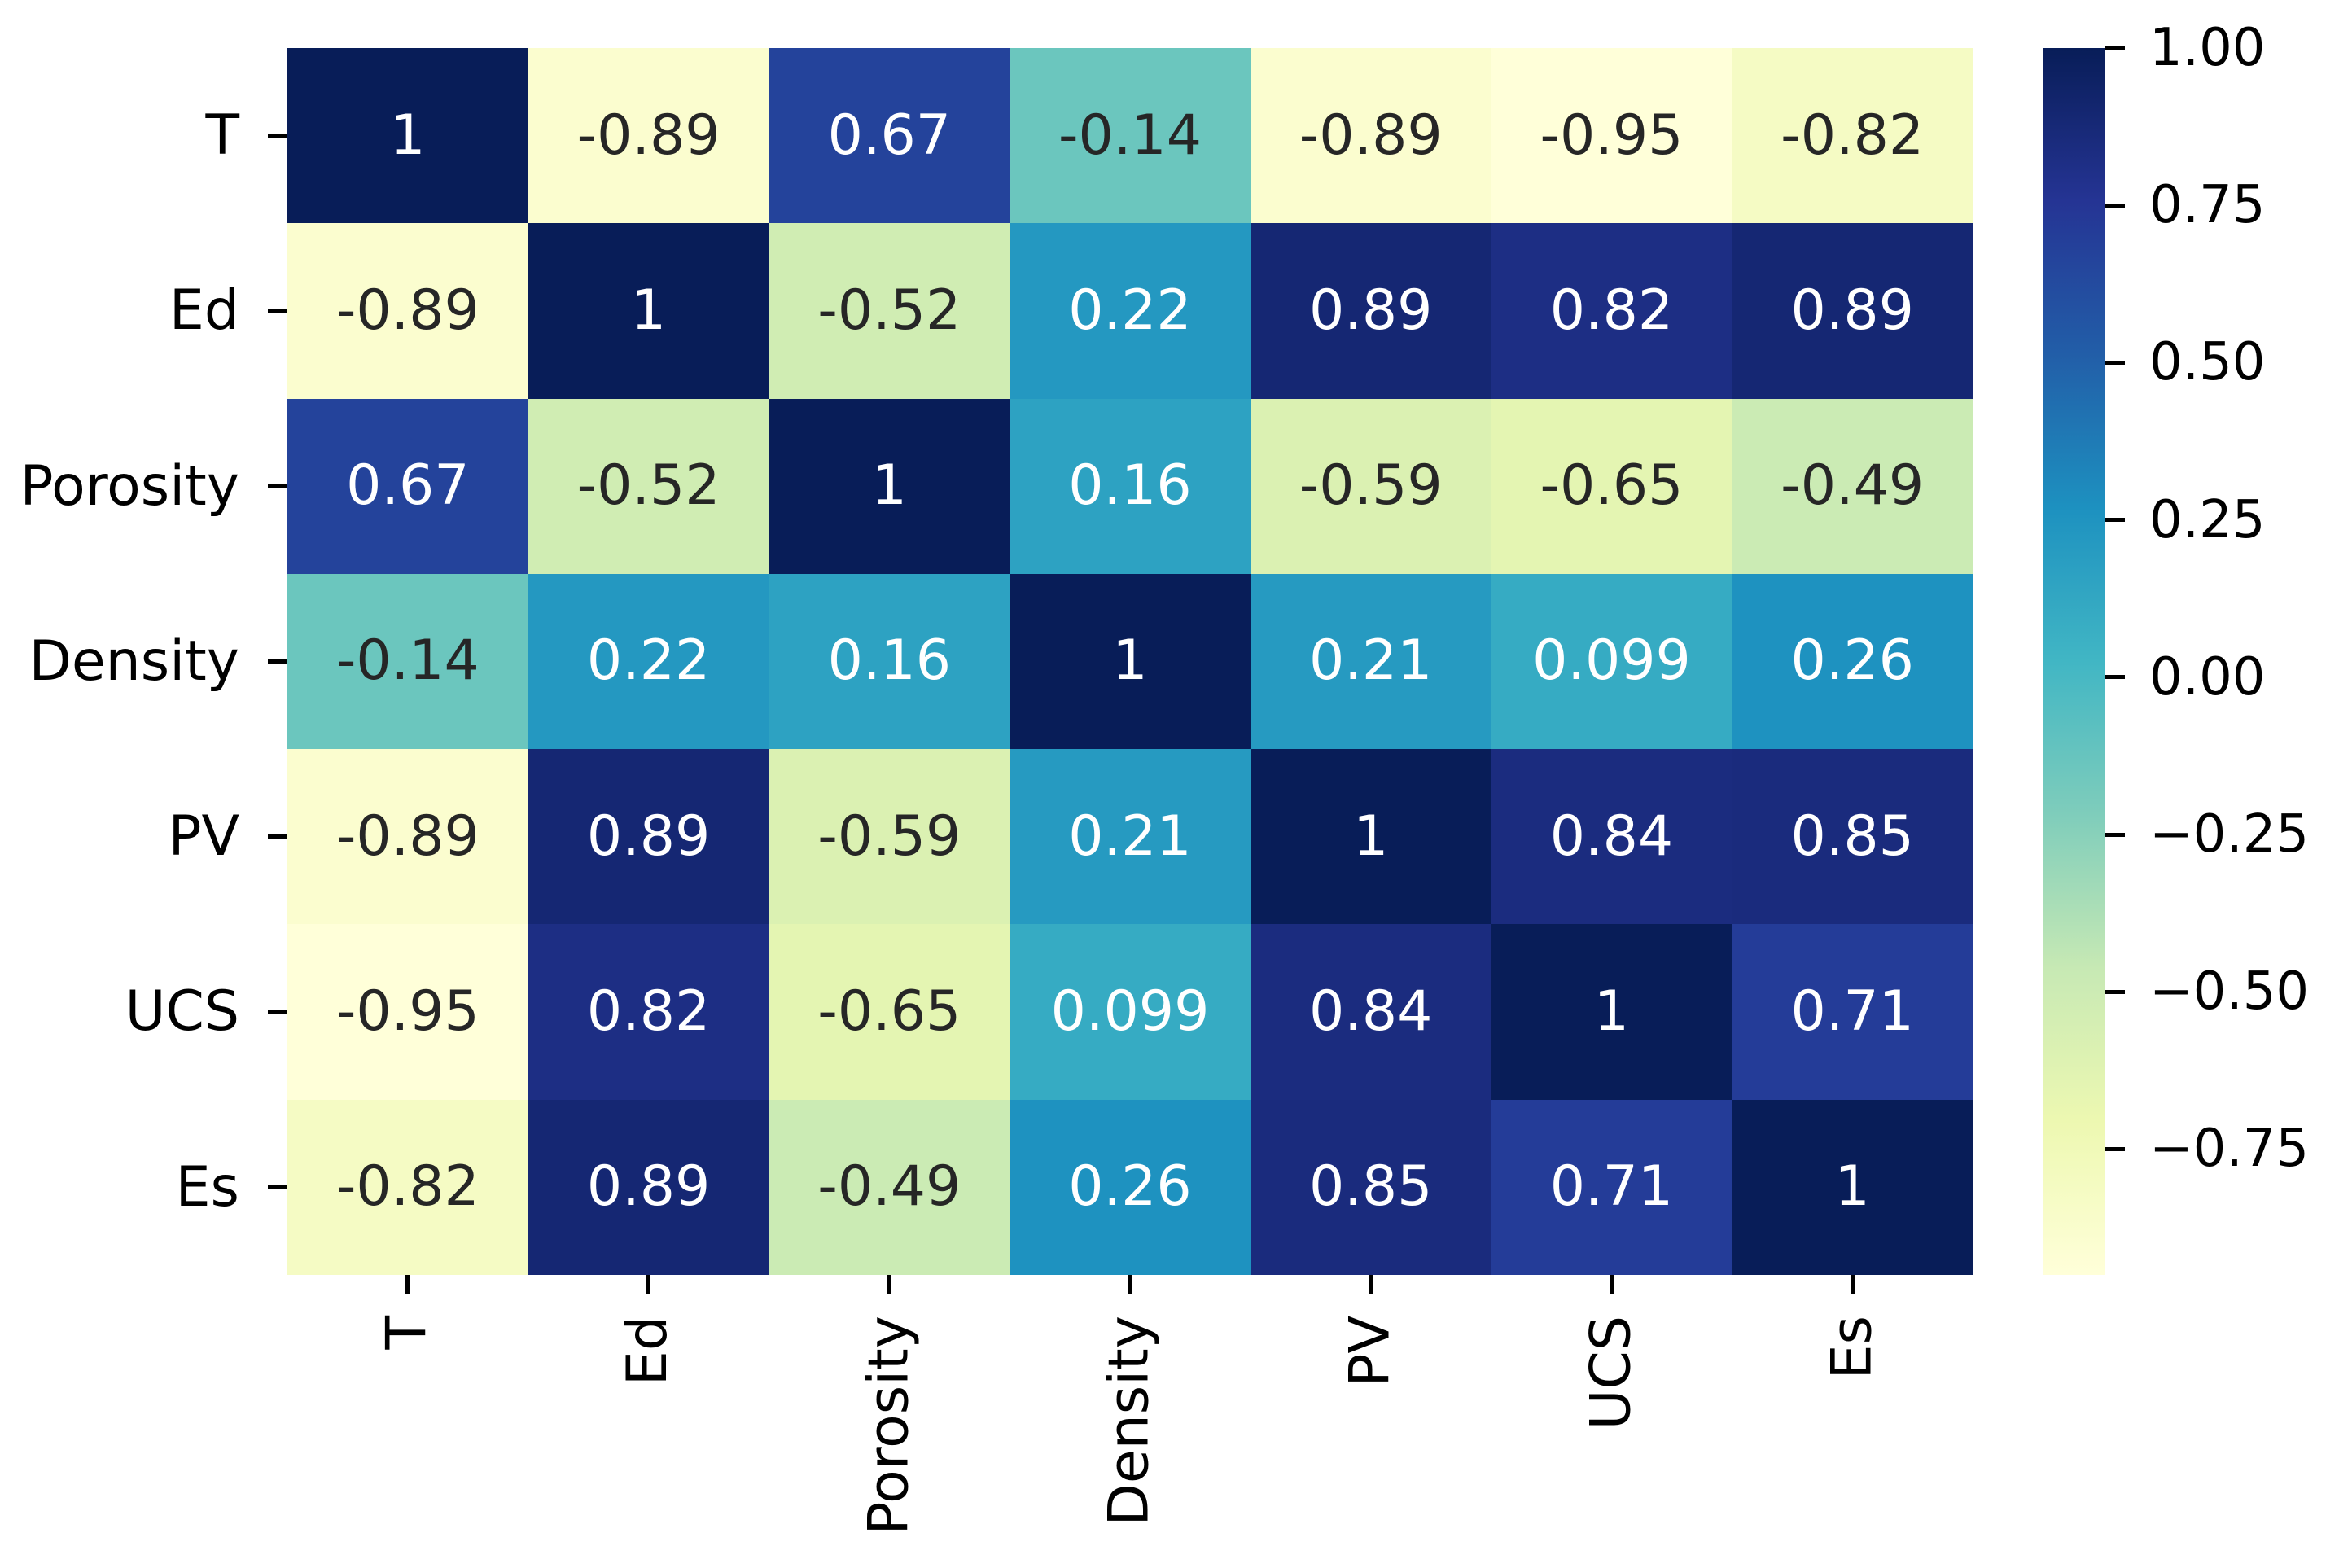  Describe the element at coordinates (277, 661) in the screenshot. I see `y-tick-Density` at that location.